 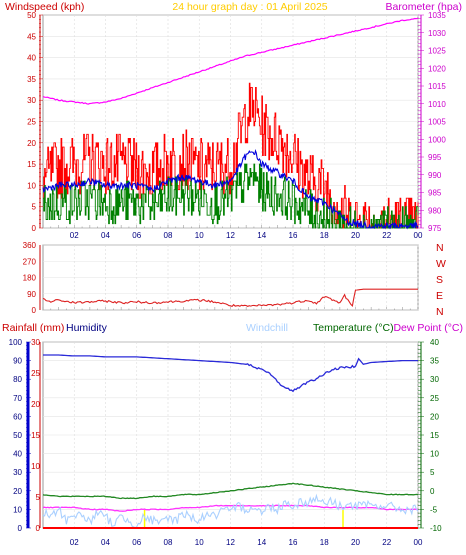 What do you see at coordinates (31, 100) in the screenshot?
I see `left-tick-label: 30` at bounding box center [31, 100].